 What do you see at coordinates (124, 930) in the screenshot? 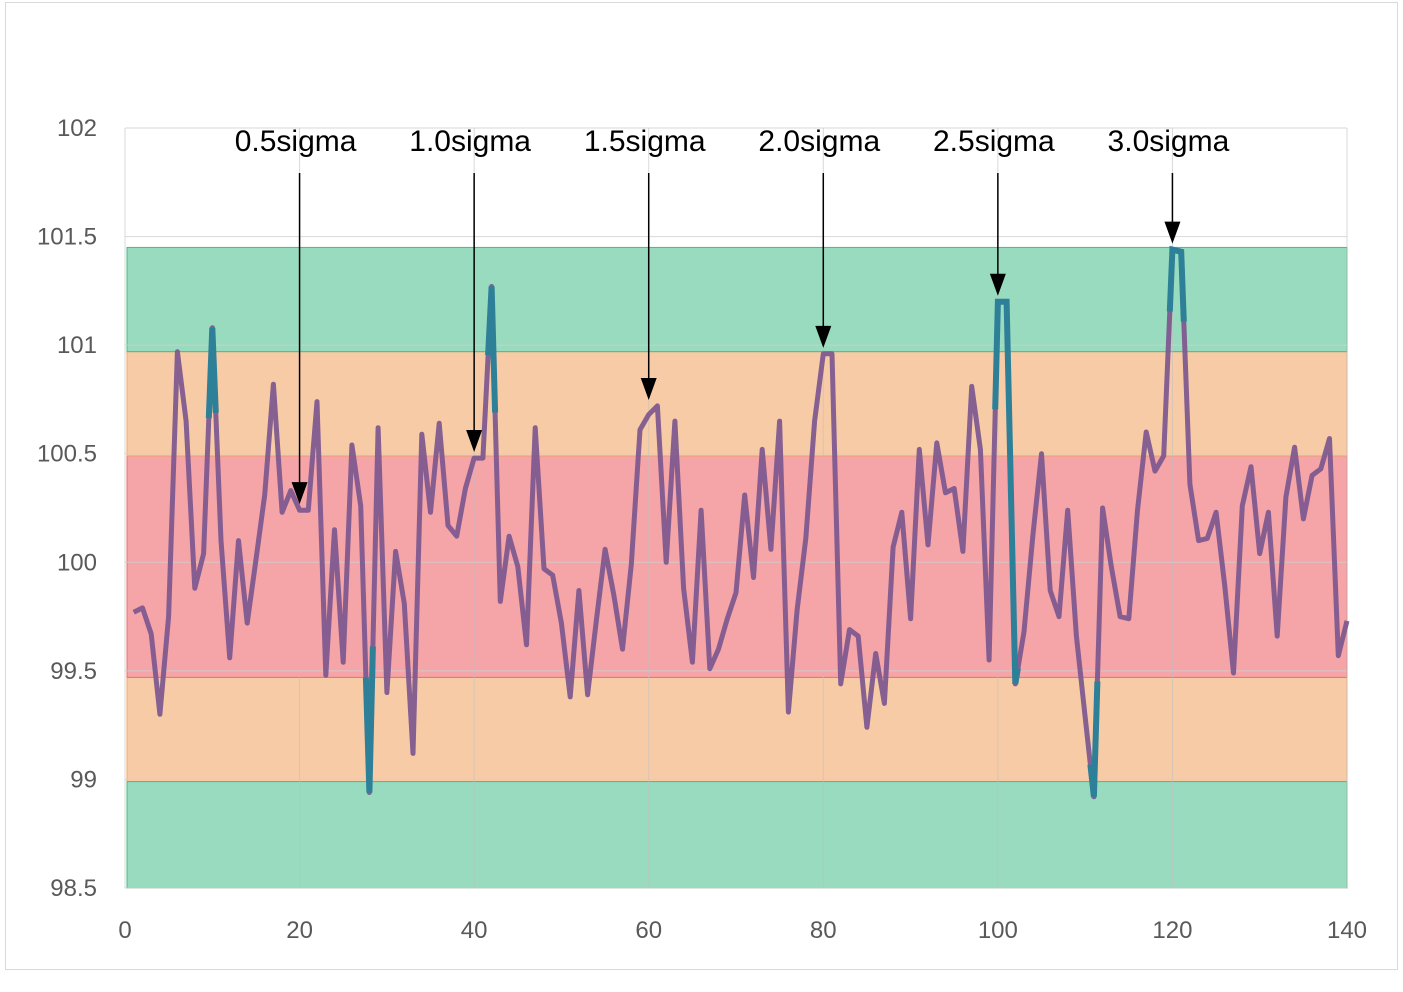
I see `x-tick-label: 0` at bounding box center [124, 930].